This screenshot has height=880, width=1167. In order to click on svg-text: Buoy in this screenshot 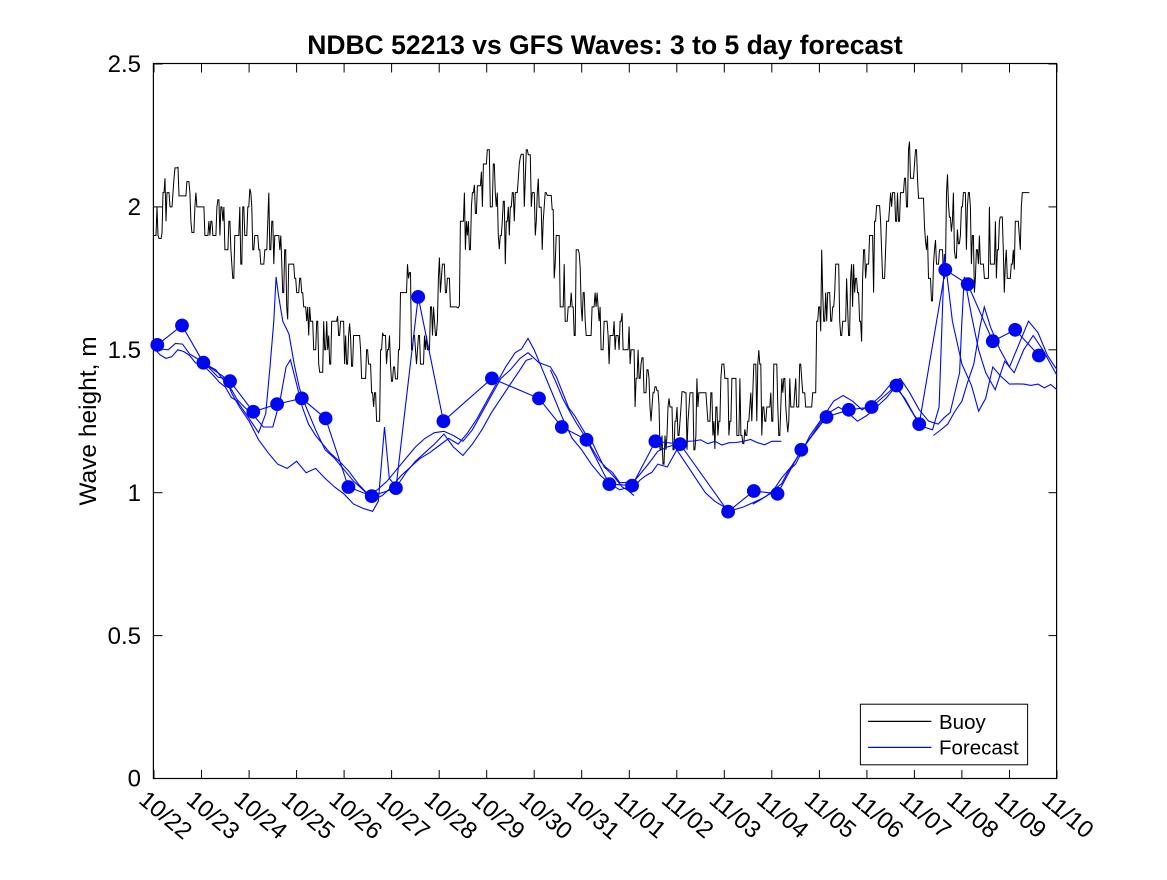, I will do `click(962, 722)`.